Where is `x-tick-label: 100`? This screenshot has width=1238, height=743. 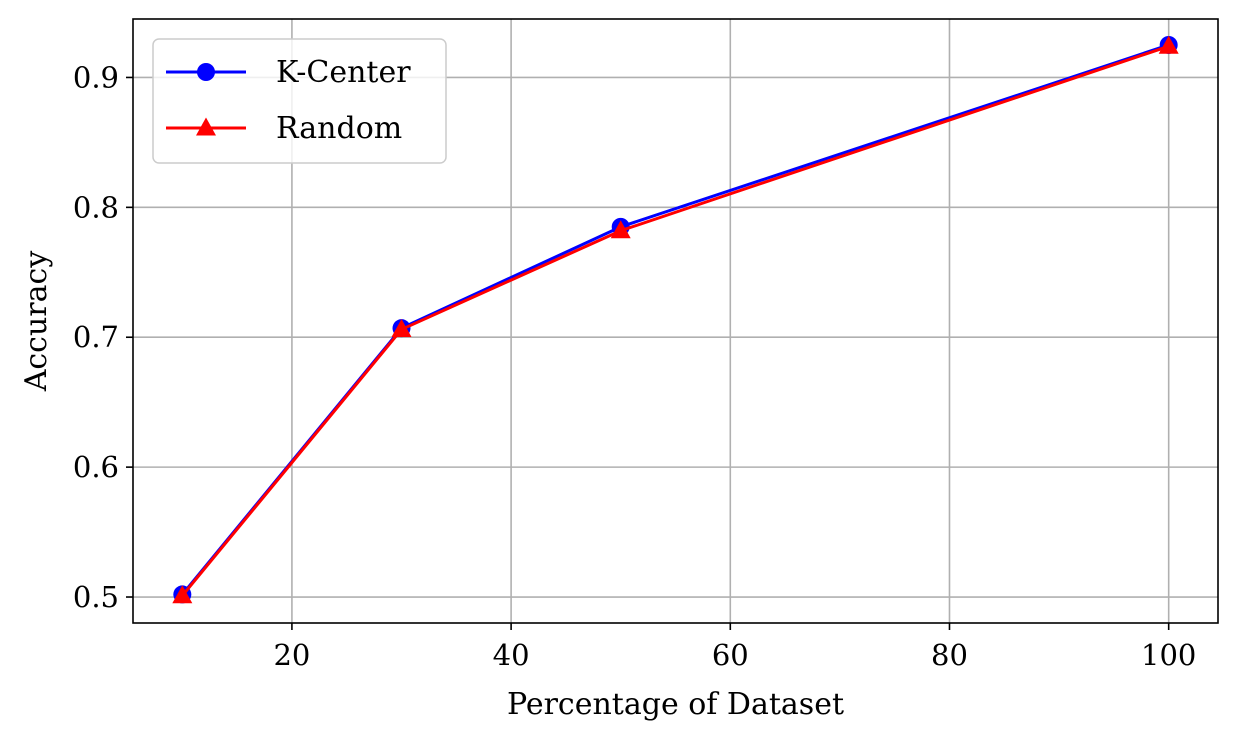 x-tick-label: 100 is located at coordinates (1168, 655).